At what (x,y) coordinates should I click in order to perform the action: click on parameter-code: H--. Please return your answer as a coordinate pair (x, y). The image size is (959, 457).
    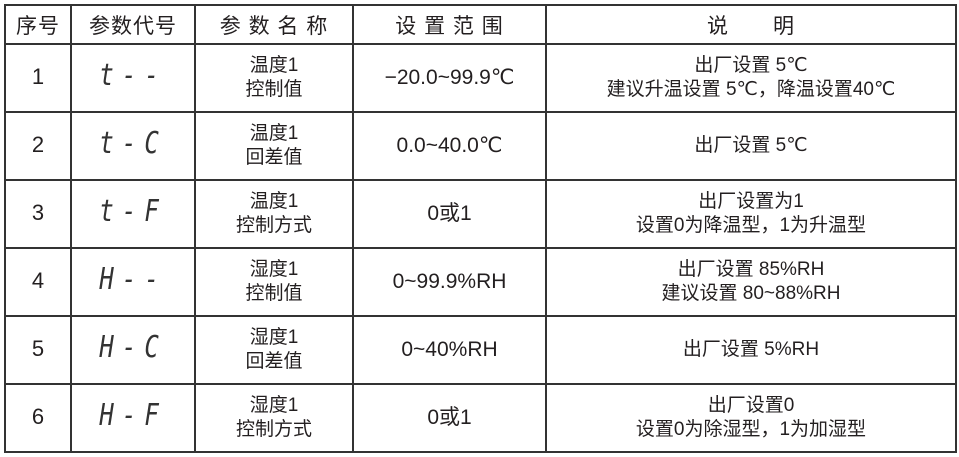
    Looking at the image, I should click on (133, 279).